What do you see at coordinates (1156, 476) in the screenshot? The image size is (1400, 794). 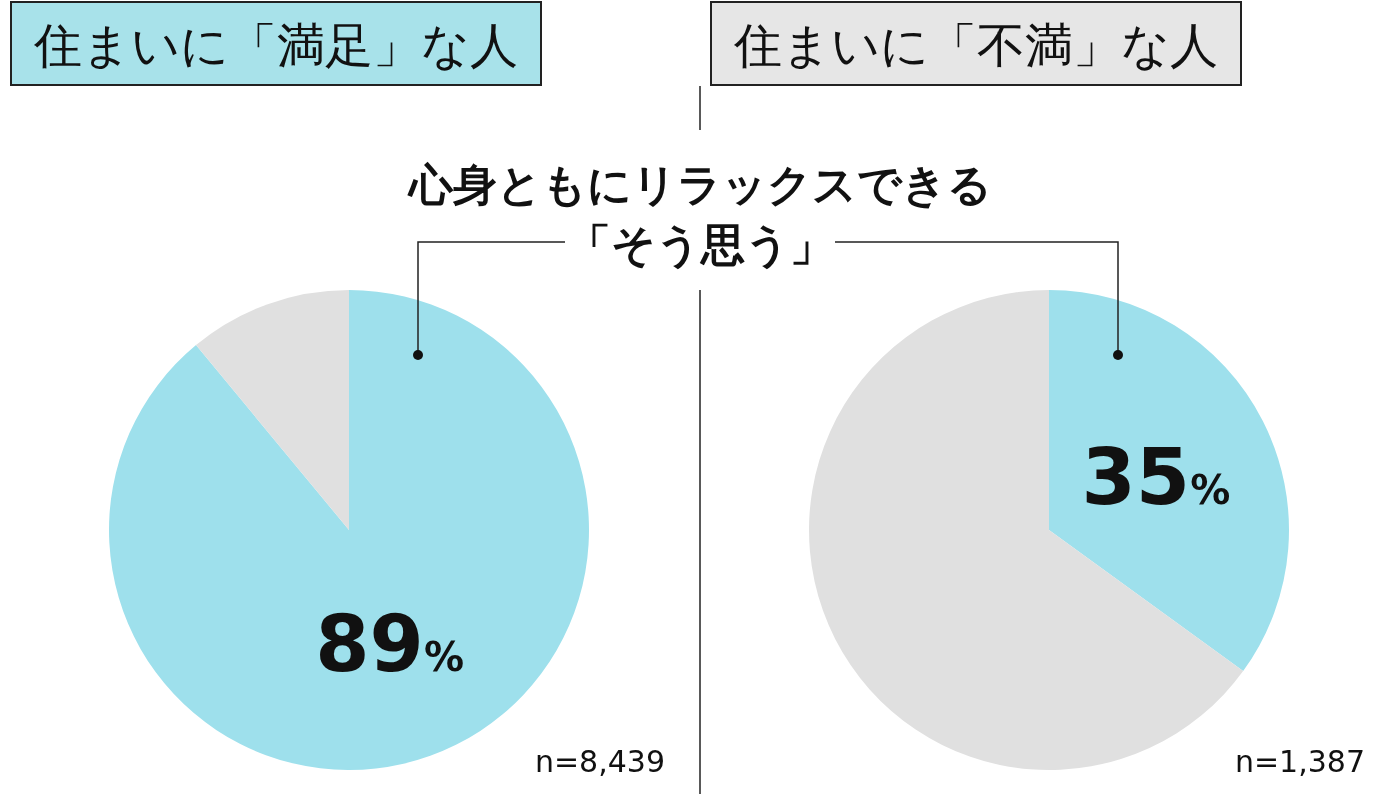 I see `data-label: 35%` at bounding box center [1156, 476].